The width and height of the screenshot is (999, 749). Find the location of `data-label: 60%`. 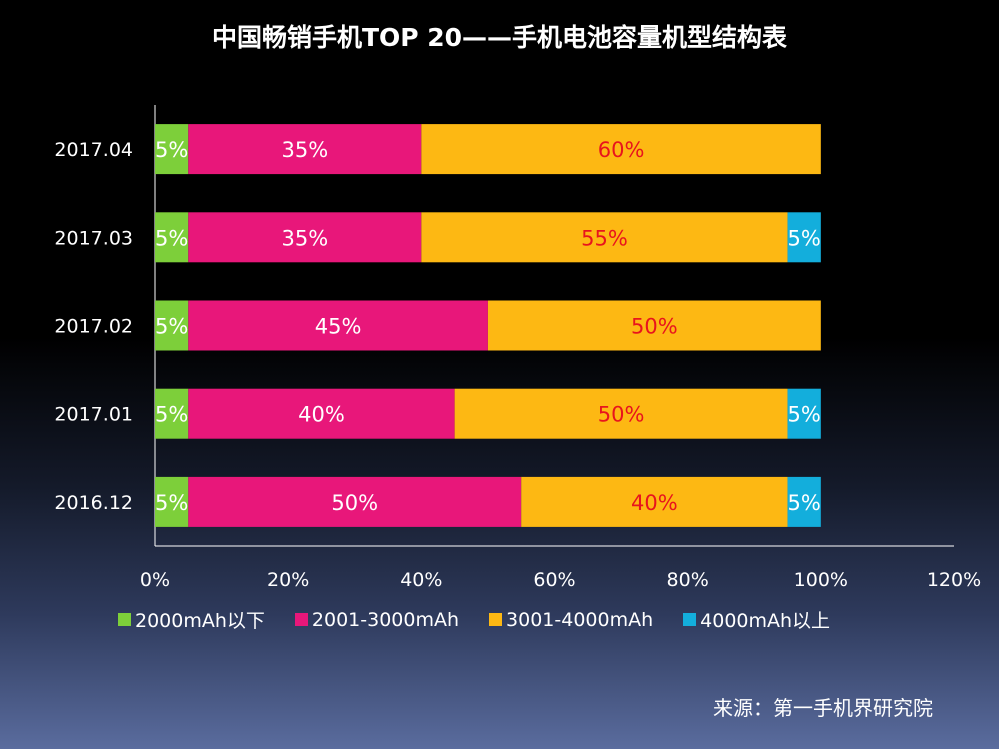

data-label: 60% is located at coordinates (621, 150).